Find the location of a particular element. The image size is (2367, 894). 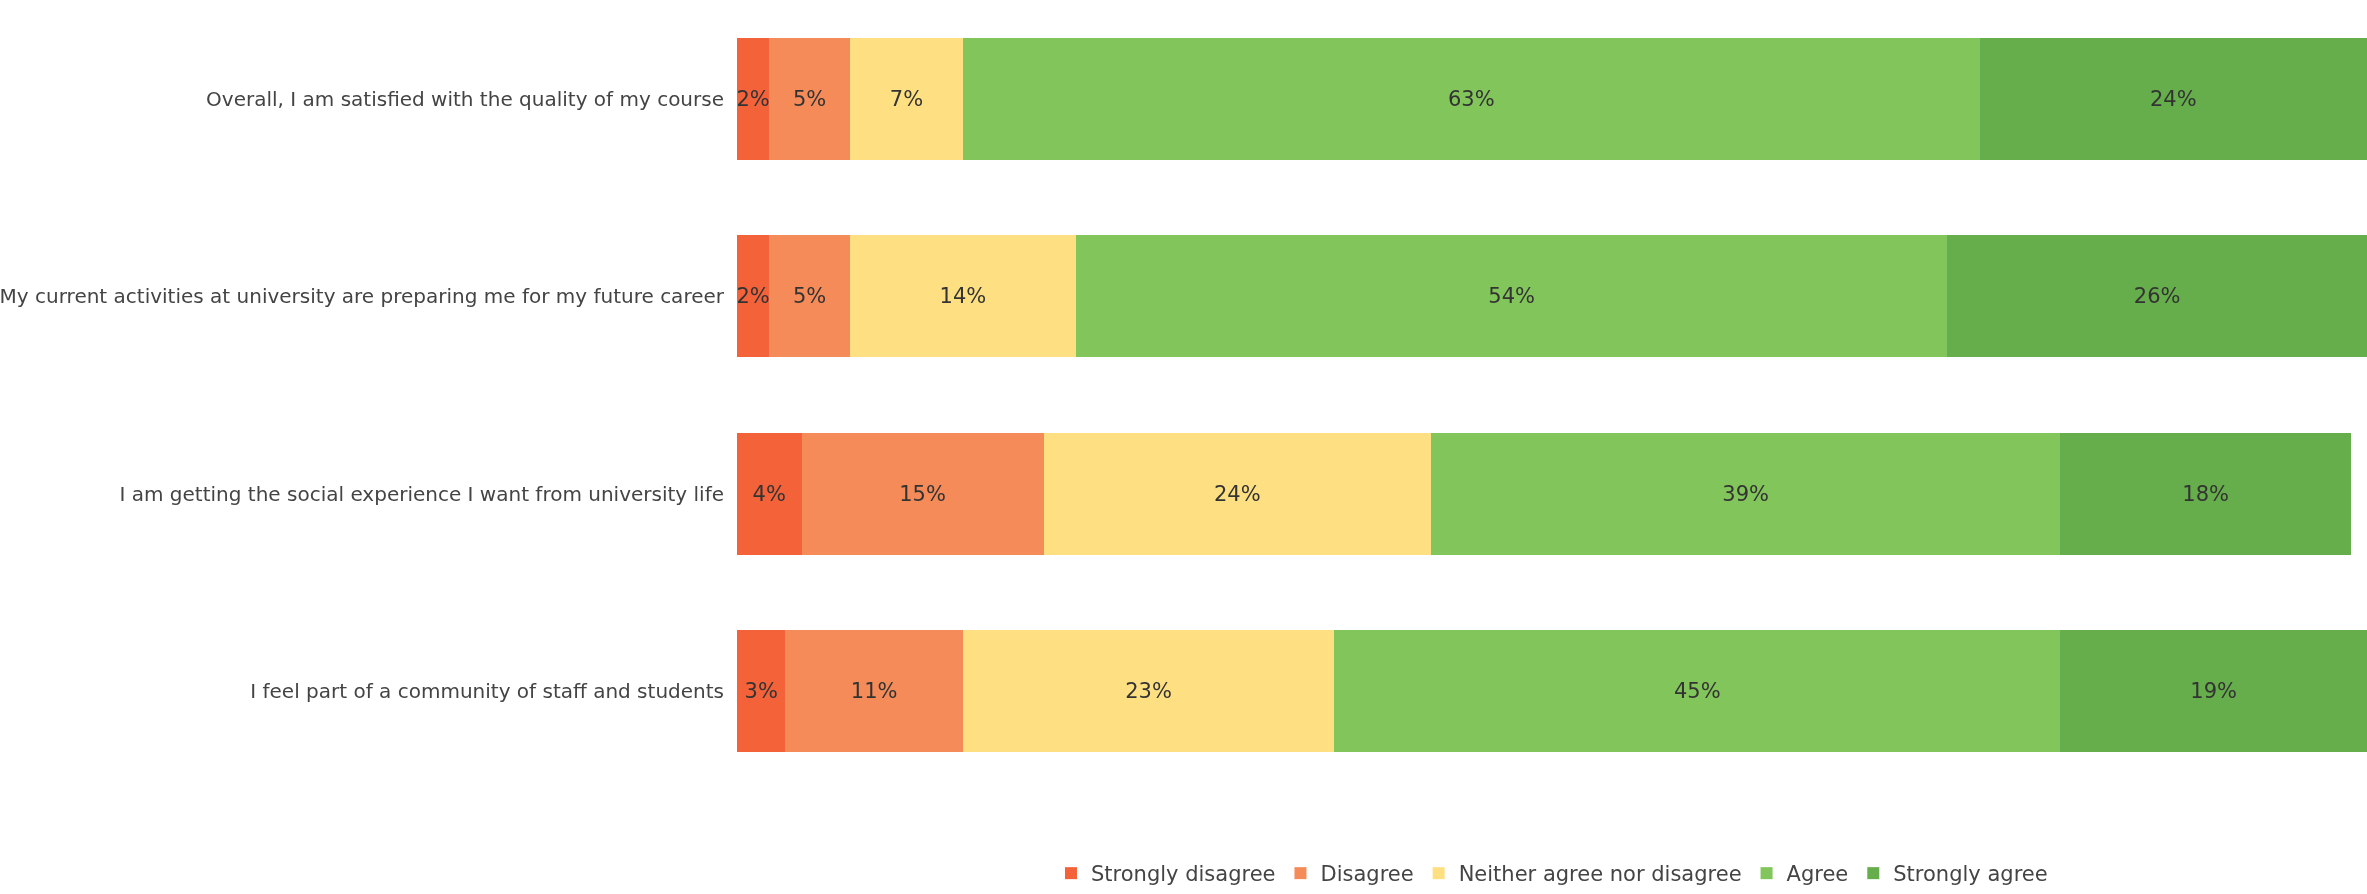

data-label: 39% is located at coordinates (1746, 493).